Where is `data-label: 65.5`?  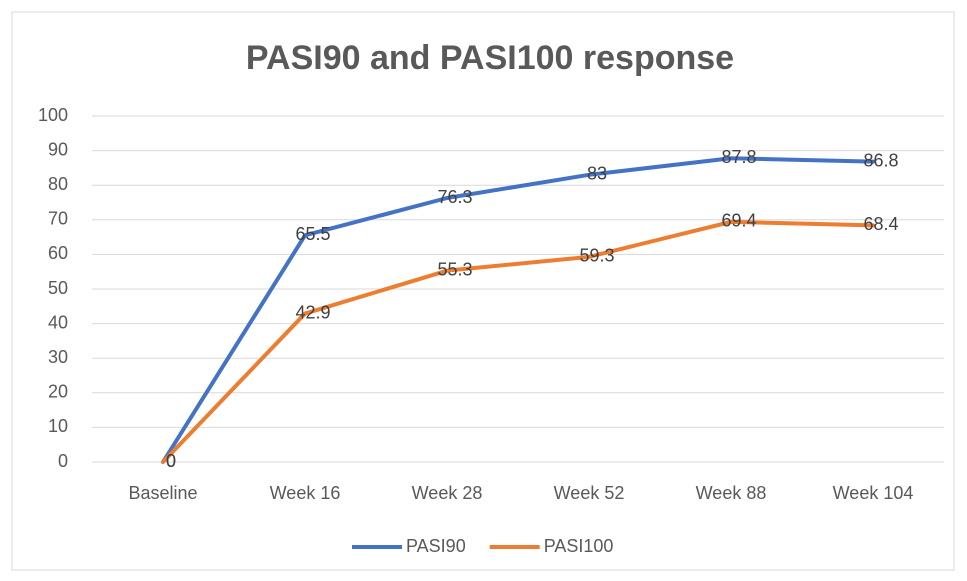
data-label: 65.5 is located at coordinates (312, 234).